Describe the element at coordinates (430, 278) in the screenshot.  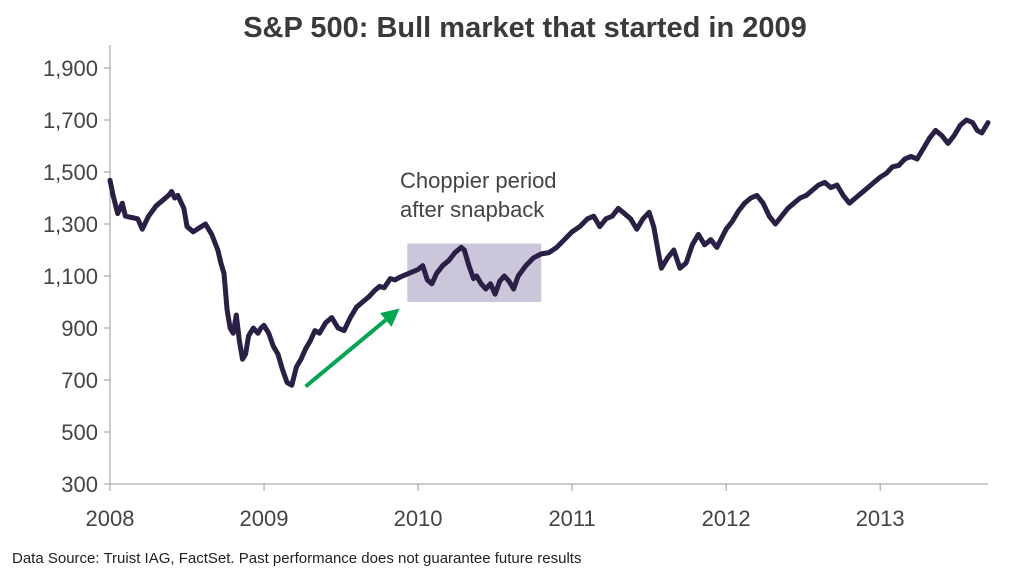
I see `annotation-layer: Choppier period after snapback` at that location.